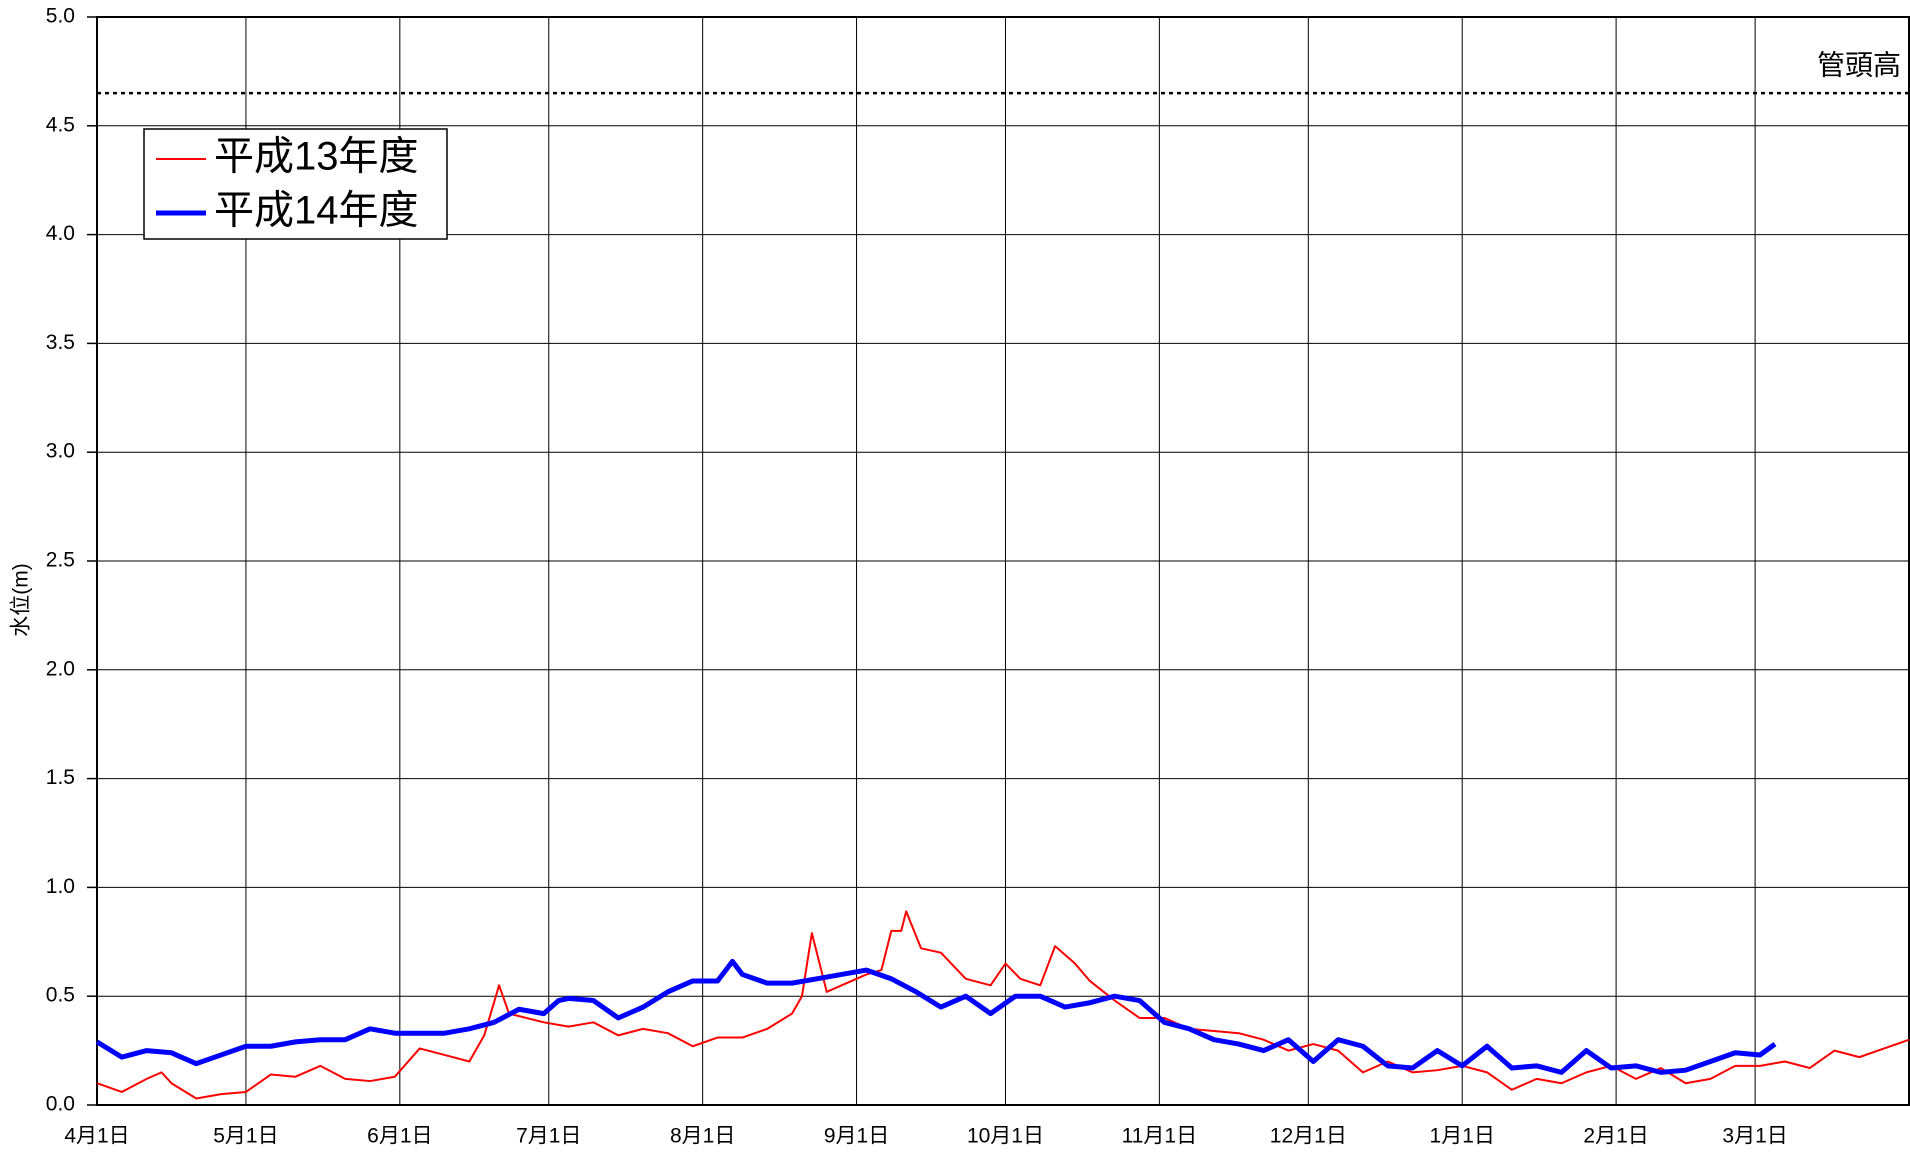  I want to click on y-axis-label: 水位(m), so click(21, 599).